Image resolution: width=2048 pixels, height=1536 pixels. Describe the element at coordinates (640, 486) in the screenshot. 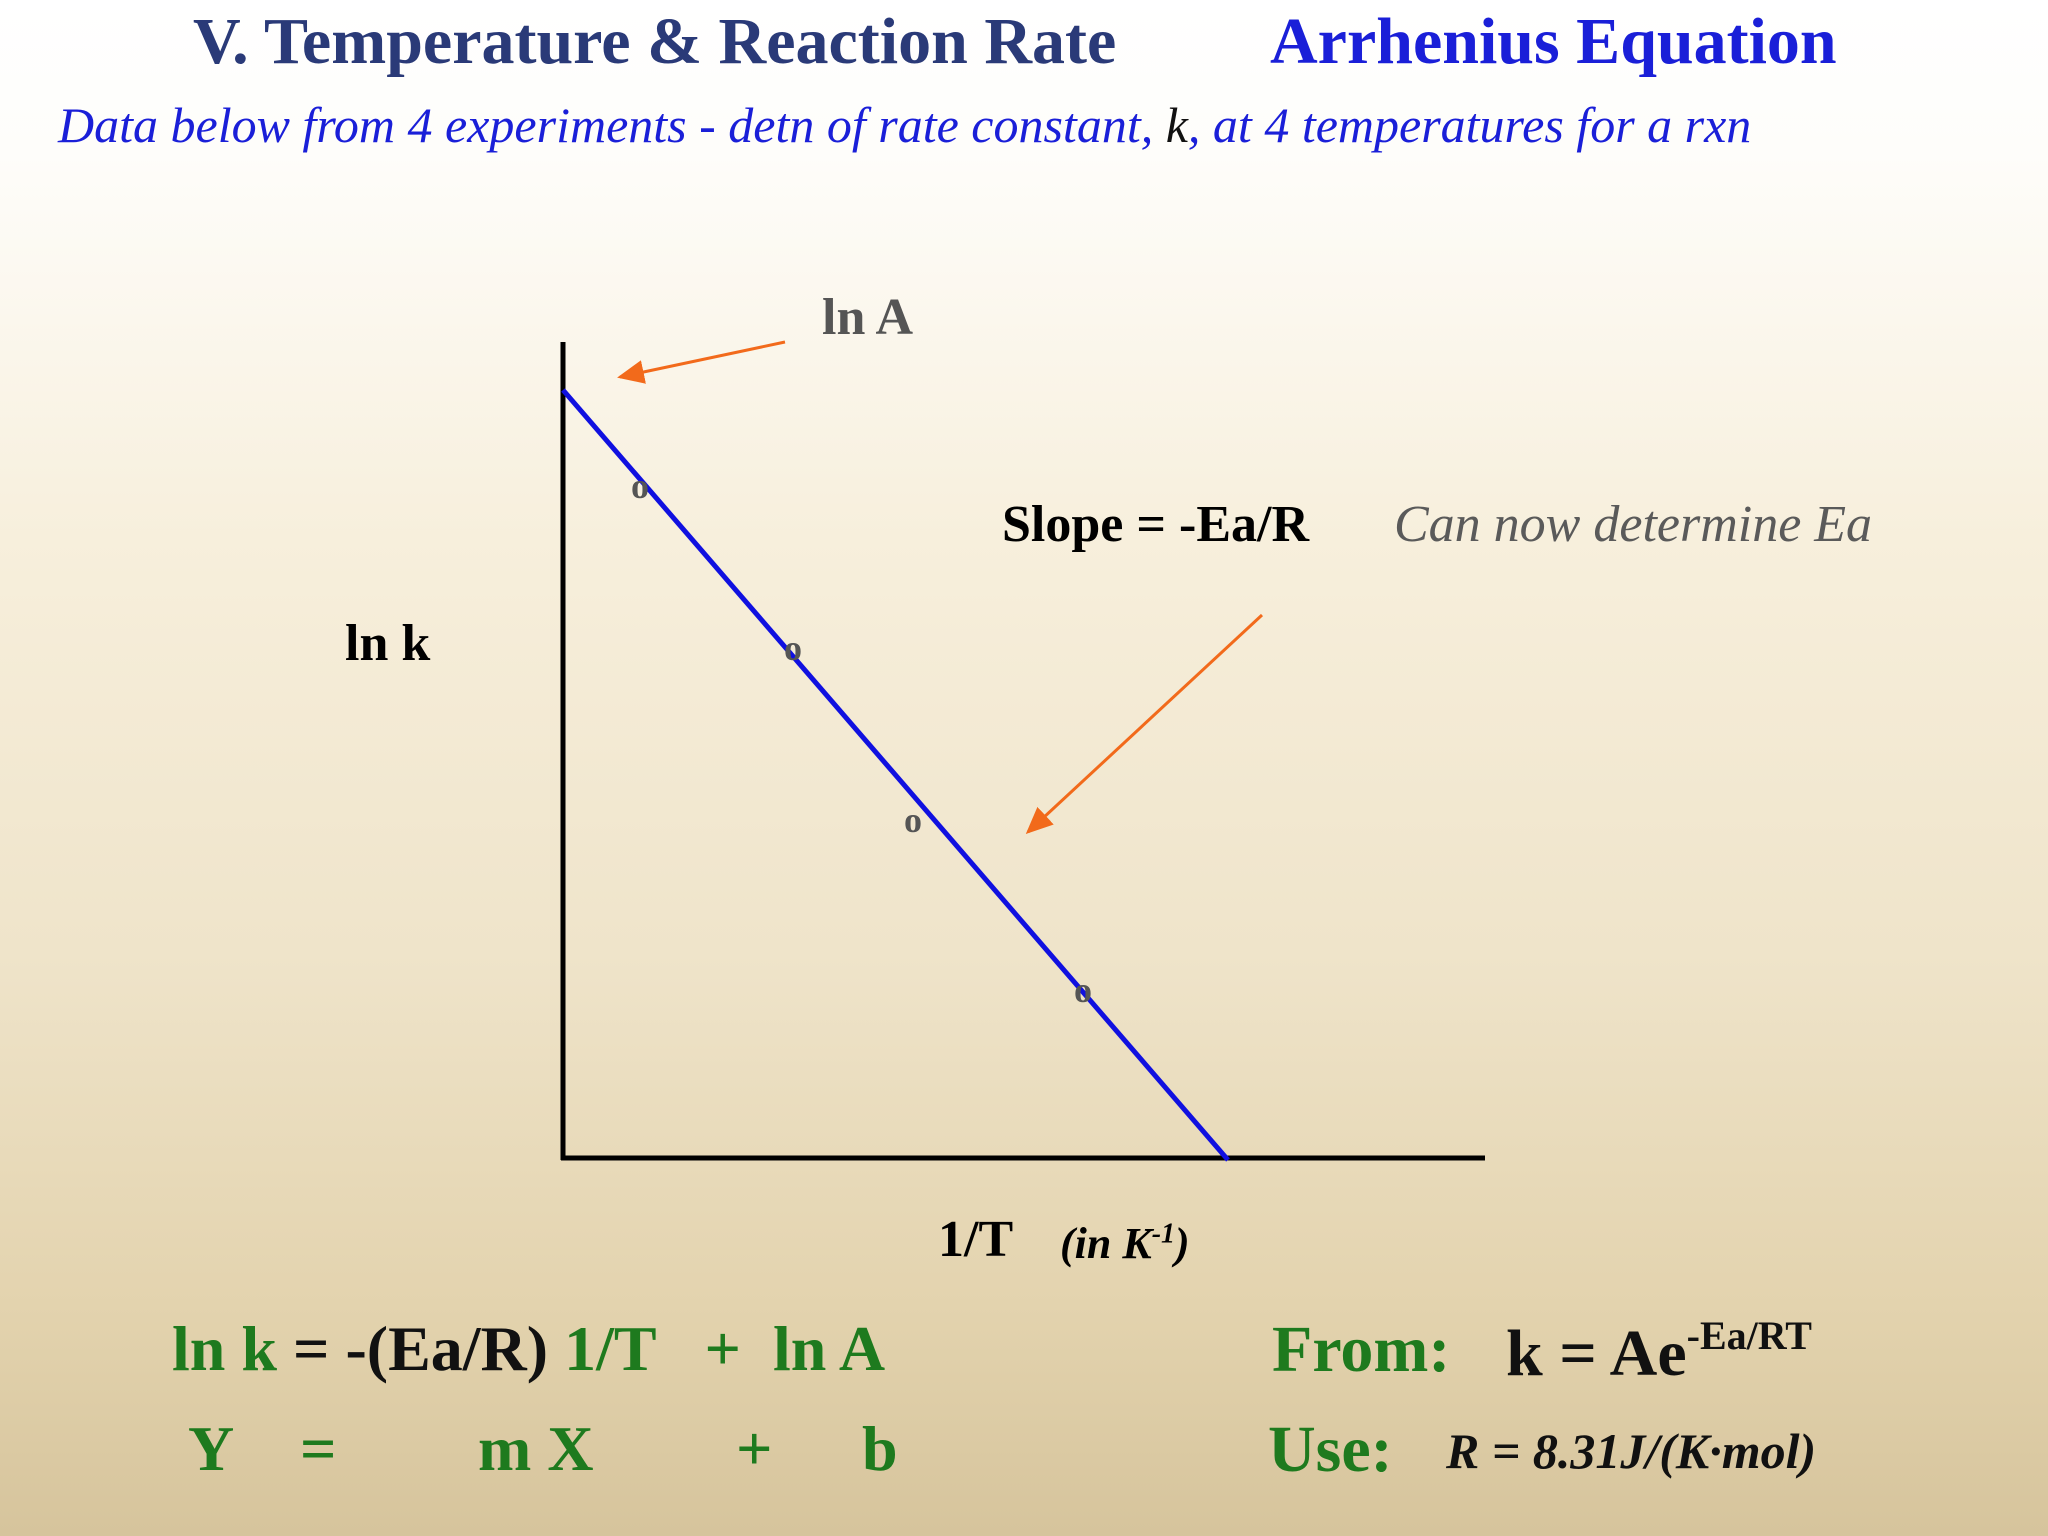

I see `data-point-1: o` at that location.